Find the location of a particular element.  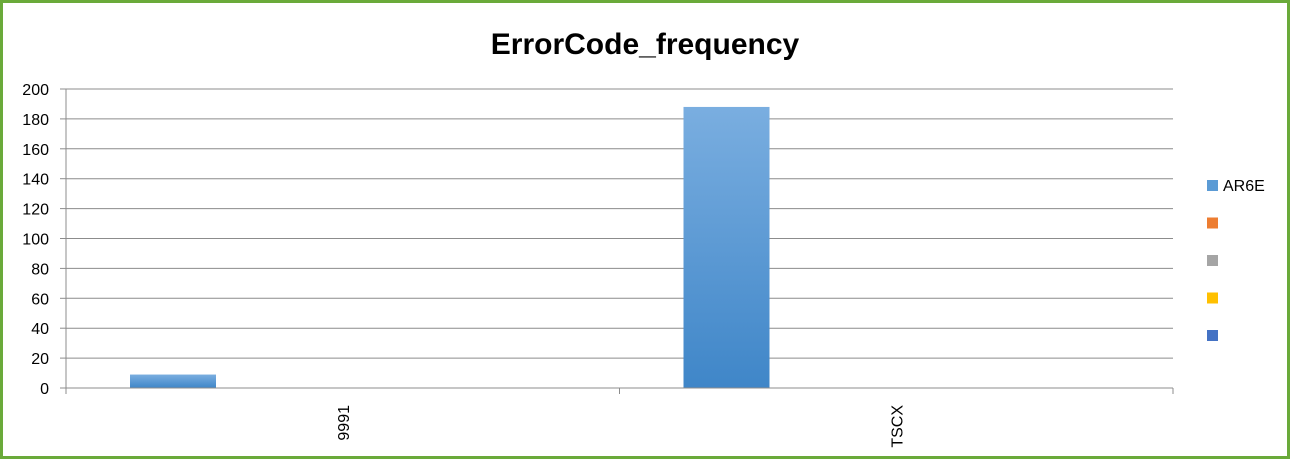

y-tick-label: 120 is located at coordinates (35, 210).